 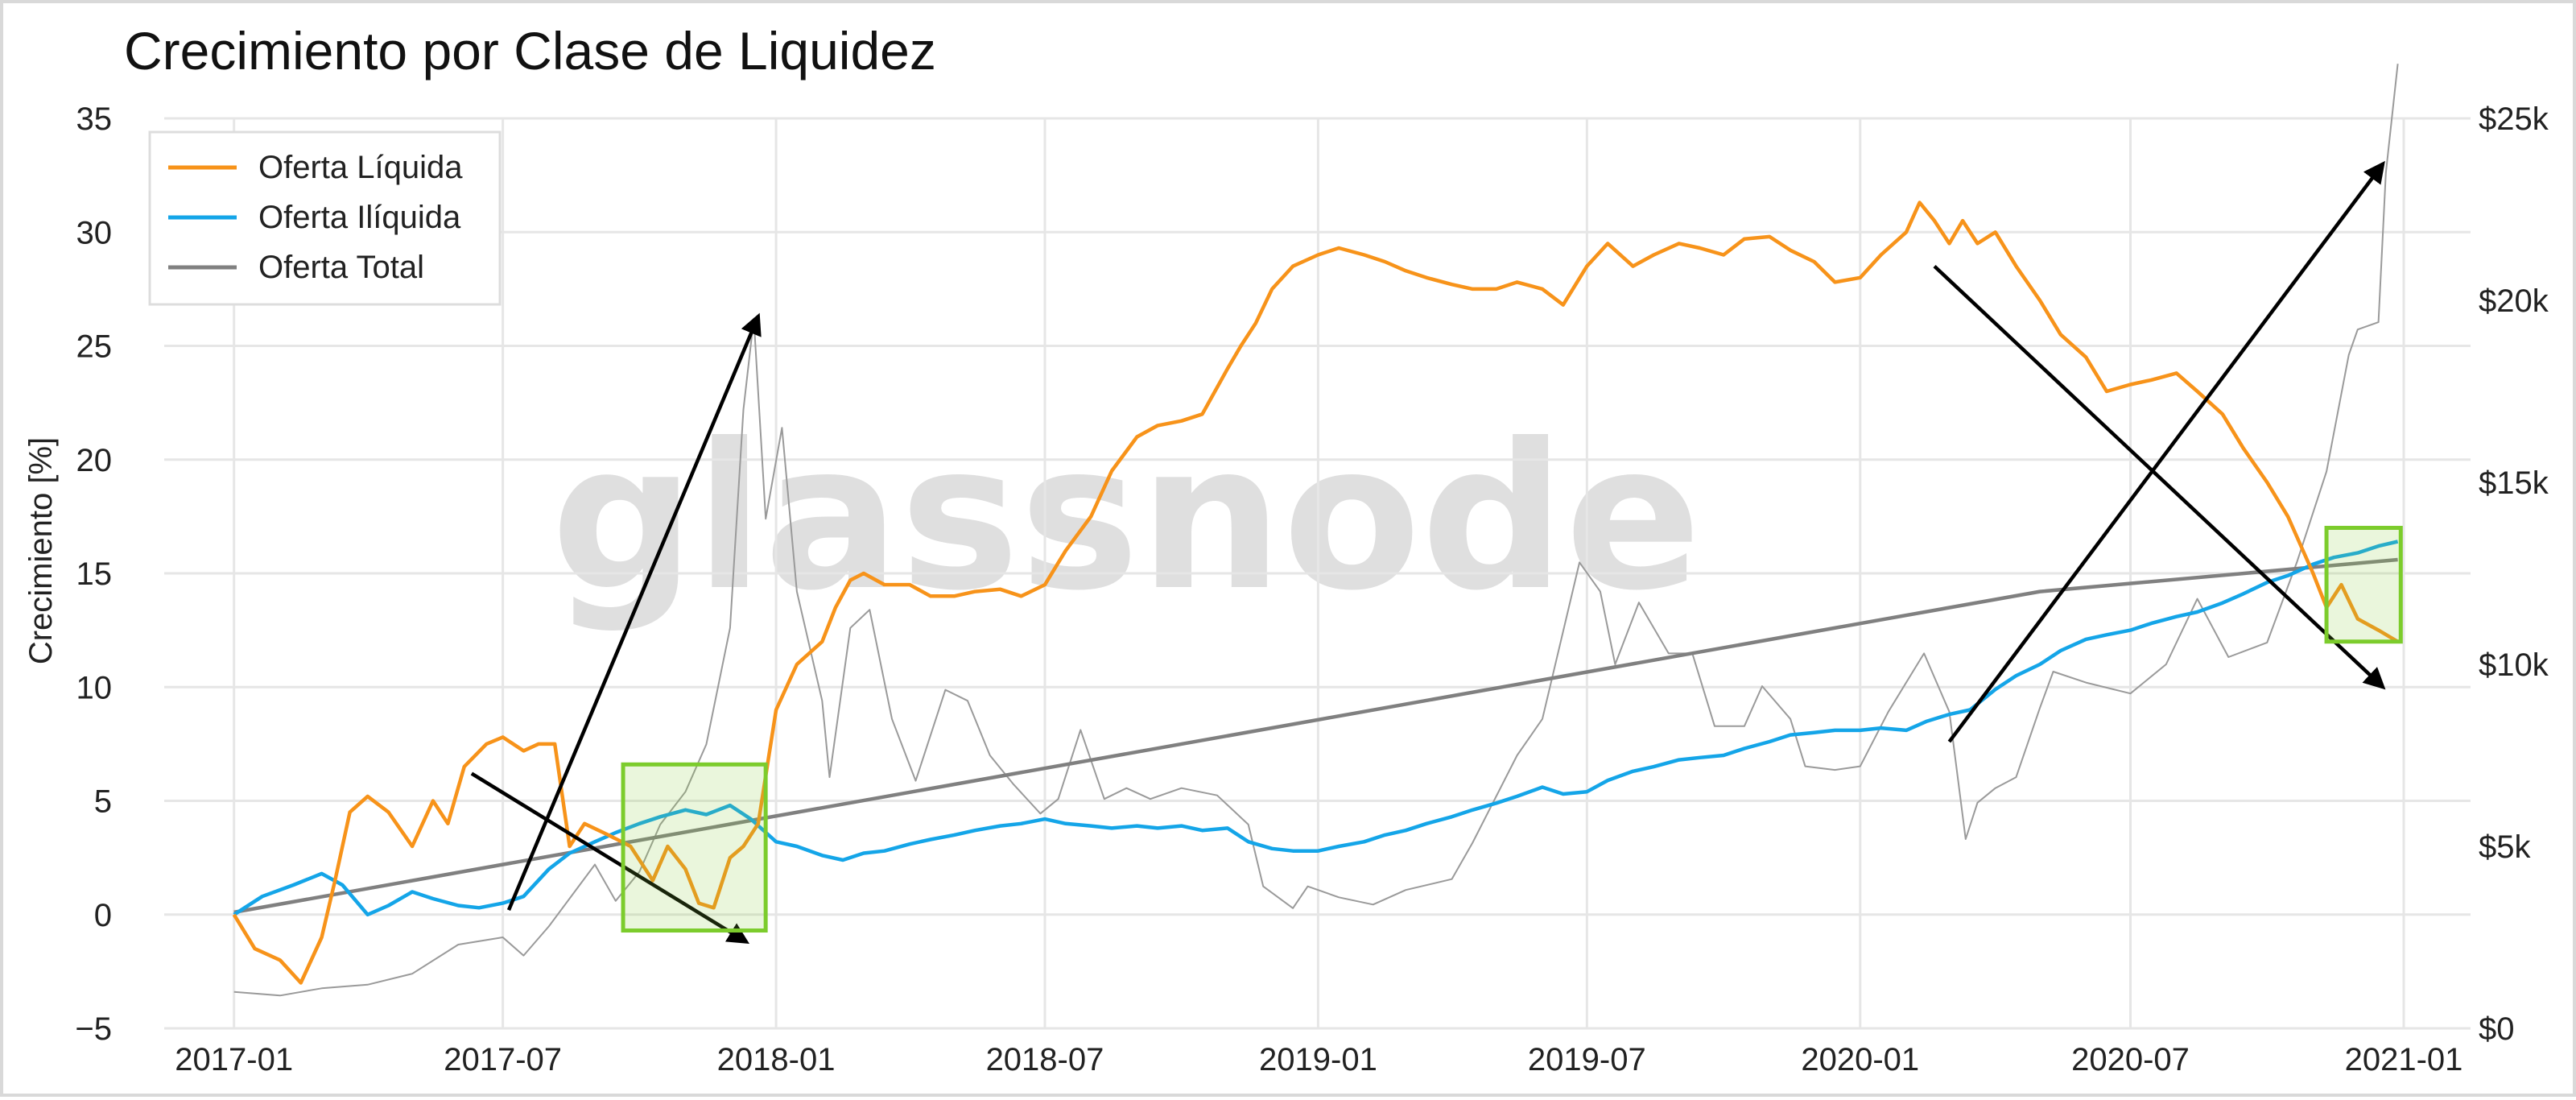 I want to click on x-tick-label: 2018-07, so click(x=1045, y=1059).